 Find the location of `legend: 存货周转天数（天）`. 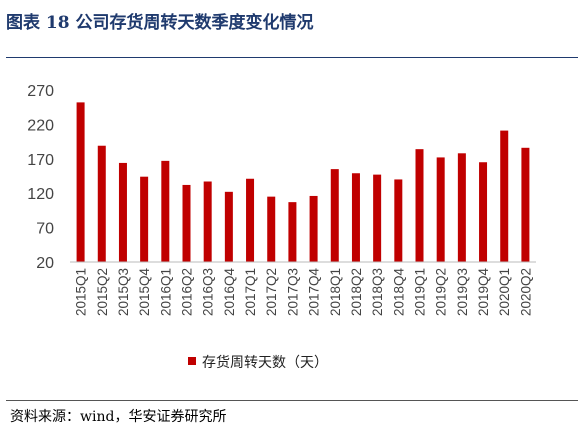

legend: 存货周转天数（天） is located at coordinates (258, 362).